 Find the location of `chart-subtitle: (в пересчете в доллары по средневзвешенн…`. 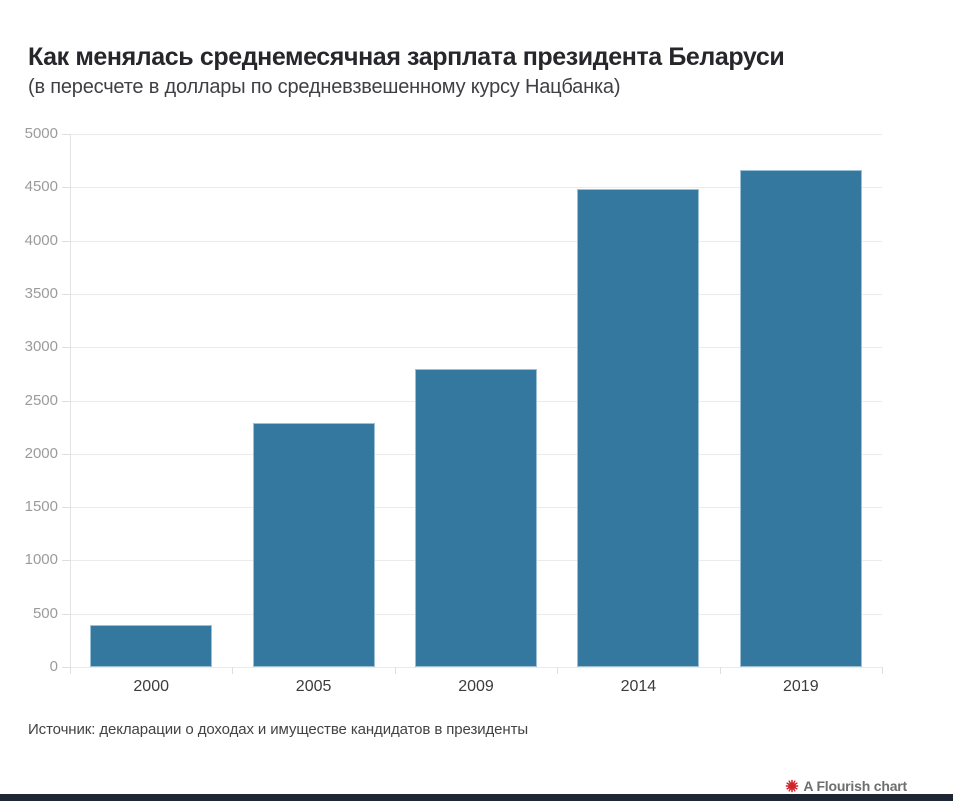

chart-subtitle: (в пересчете в доллары по средневзвешенн… is located at coordinates (324, 86).